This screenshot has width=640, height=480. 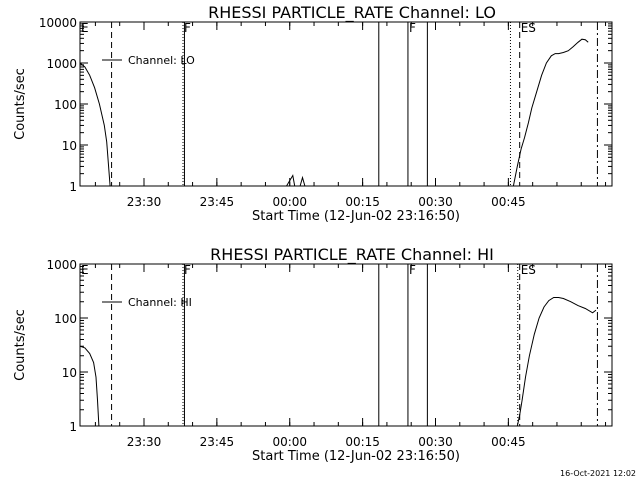 I want to click on chart-title: RHESSI PARTICLE_RATE Channel: HI, so click(x=352, y=255).